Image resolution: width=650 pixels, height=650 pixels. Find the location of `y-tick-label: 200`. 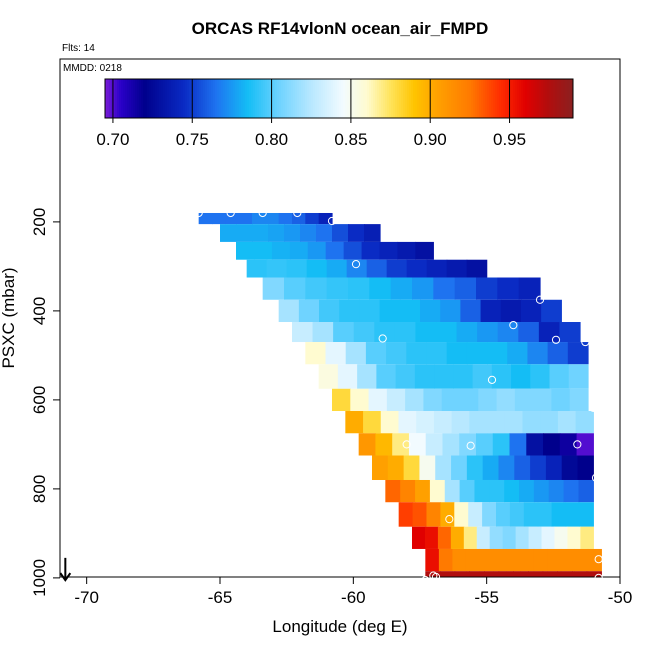

y-tick-label: 200 is located at coordinates (39, 222).